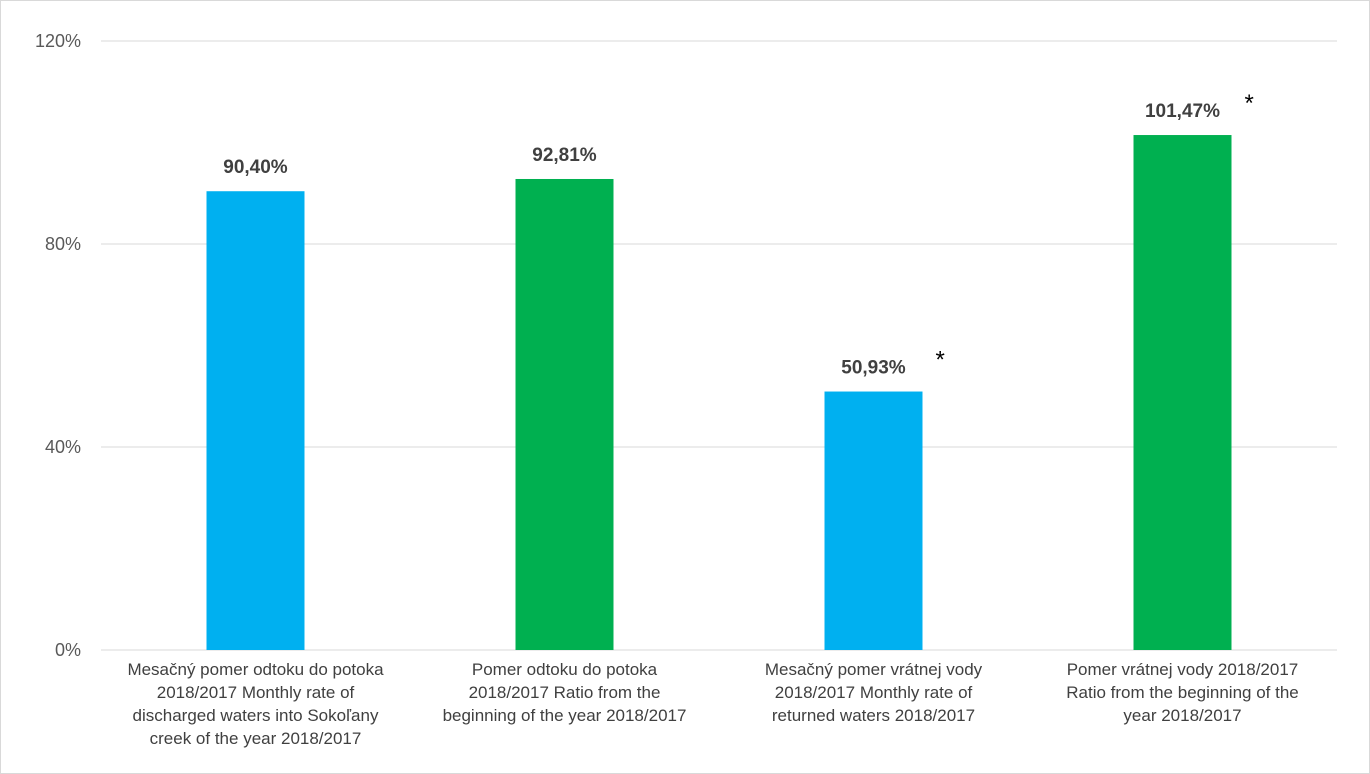  Describe the element at coordinates (63, 447) in the screenshot. I see `y-tick-label: 40%` at that location.